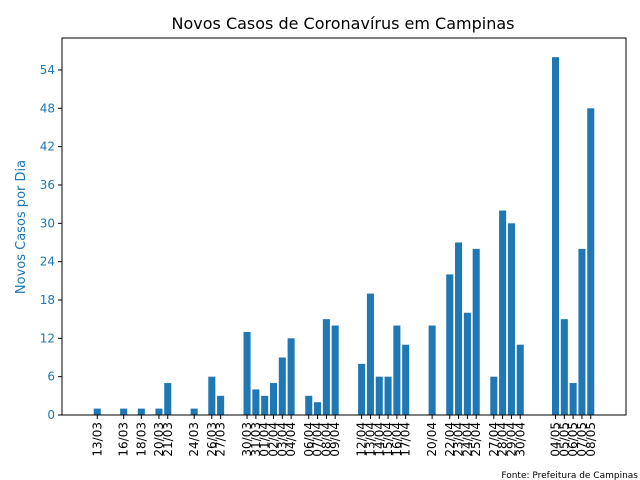  I want to click on x-tick-label: 08/05, so click(591, 439).